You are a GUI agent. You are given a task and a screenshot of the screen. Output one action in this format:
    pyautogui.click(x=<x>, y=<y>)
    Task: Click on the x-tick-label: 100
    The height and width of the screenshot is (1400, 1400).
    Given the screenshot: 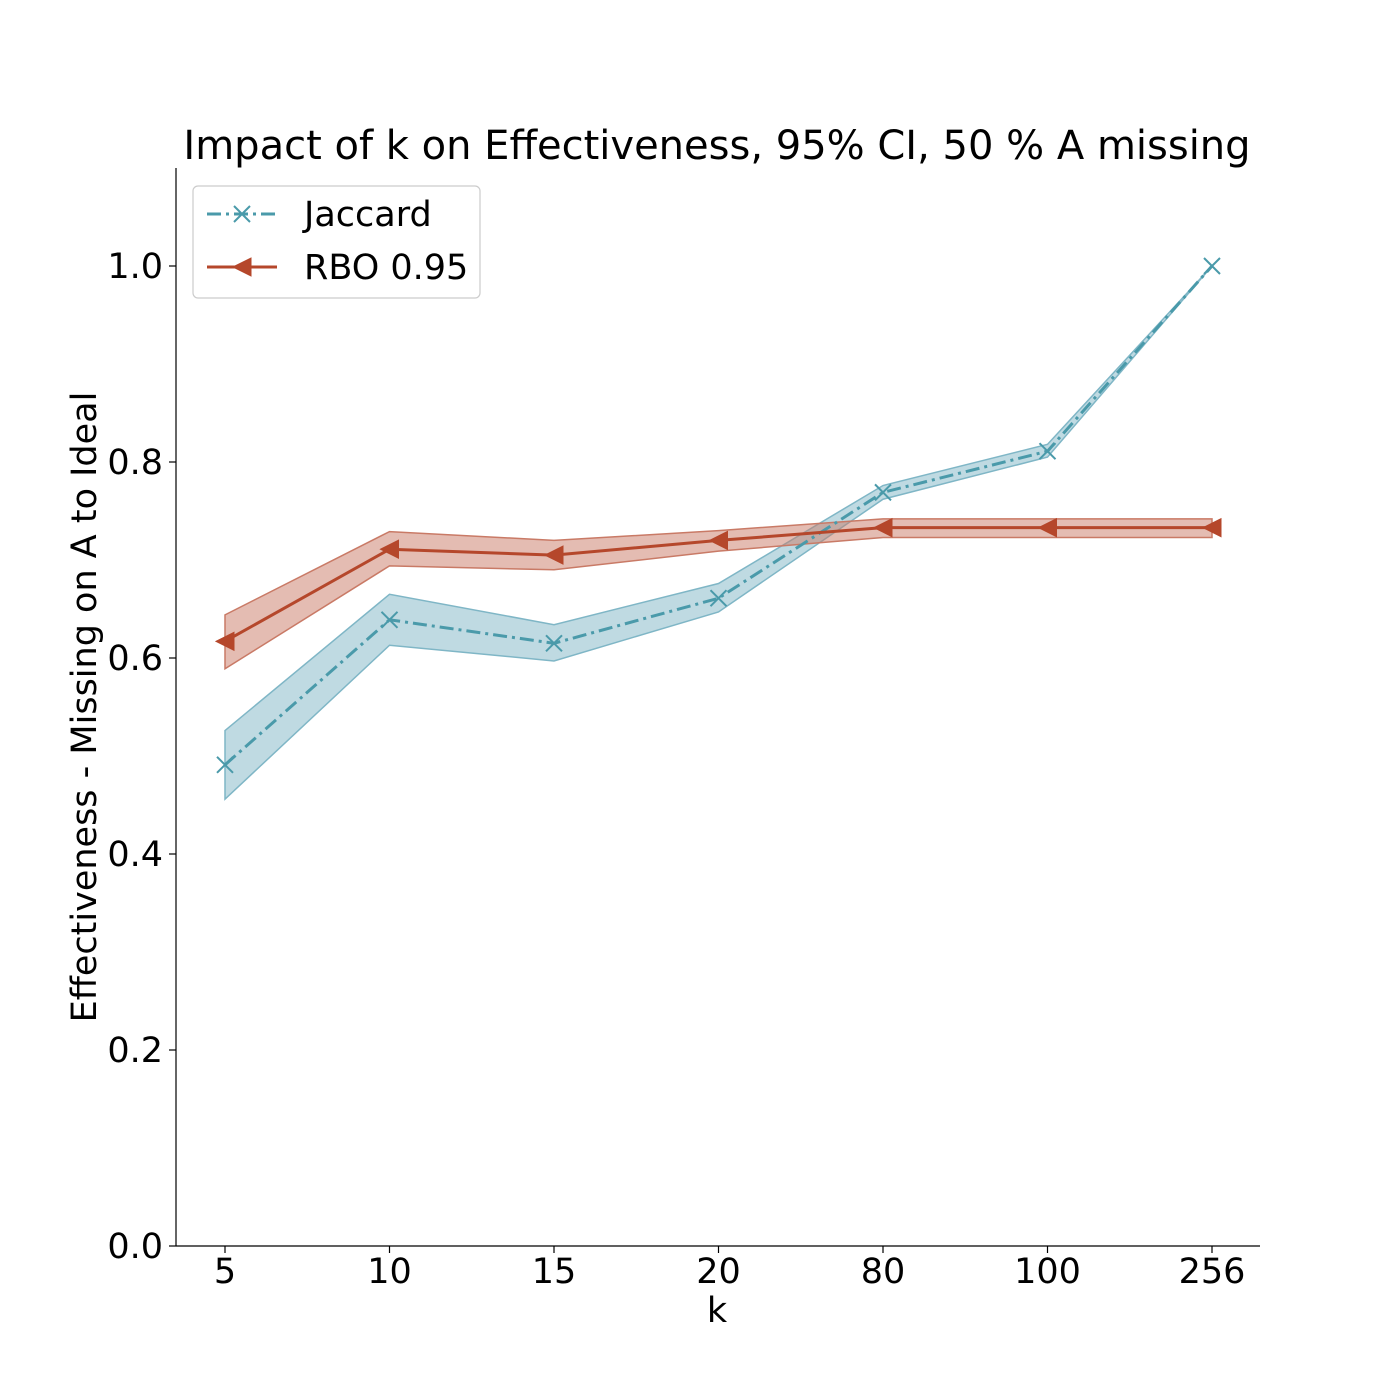 What is the action you would take?
    pyautogui.click(x=1047, y=1272)
    